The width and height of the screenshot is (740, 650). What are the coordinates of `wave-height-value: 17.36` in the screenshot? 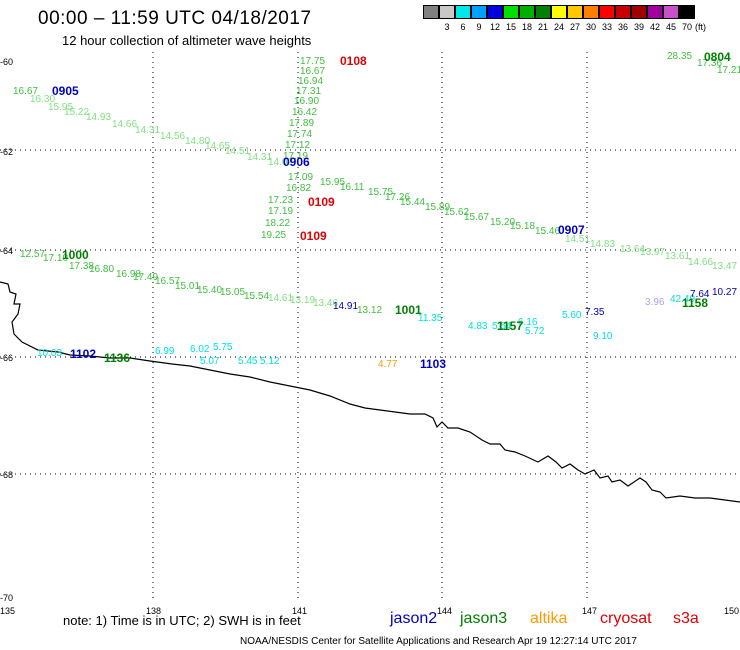 It's located at (710, 63).